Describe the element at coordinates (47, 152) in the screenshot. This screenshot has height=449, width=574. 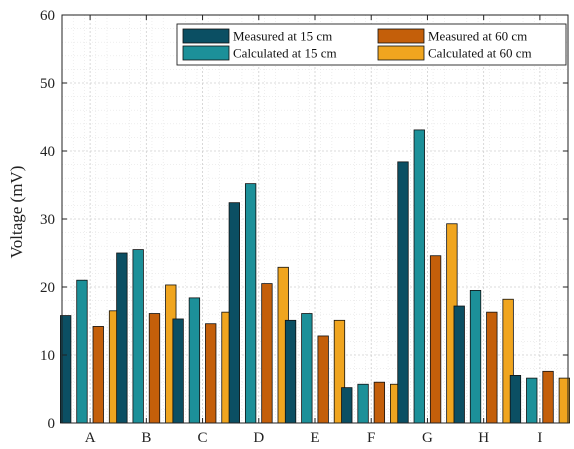
I see `y-tick-label: 40` at that location.